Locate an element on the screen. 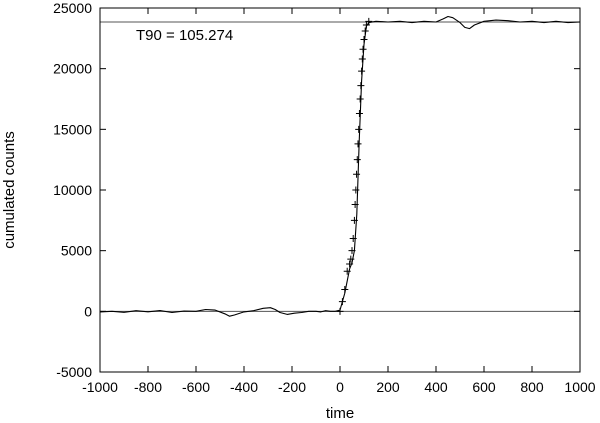  y-tick-label: 15000 is located at coordinates (72, 129).